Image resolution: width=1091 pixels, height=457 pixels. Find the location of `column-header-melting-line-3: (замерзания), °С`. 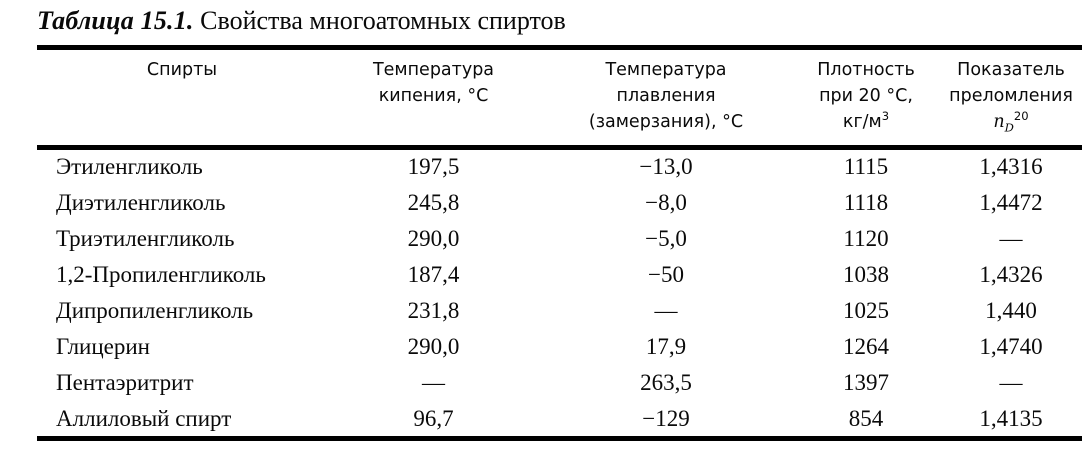

column-header-melting-line-3: (замерзания), °С is located at coordinates (666, 122).